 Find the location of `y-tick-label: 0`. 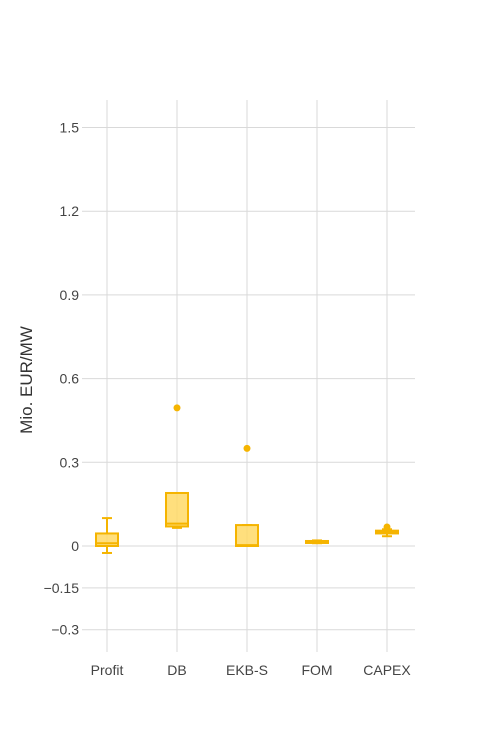

y-tick-label: 0 is located at coordinates (75, 546).